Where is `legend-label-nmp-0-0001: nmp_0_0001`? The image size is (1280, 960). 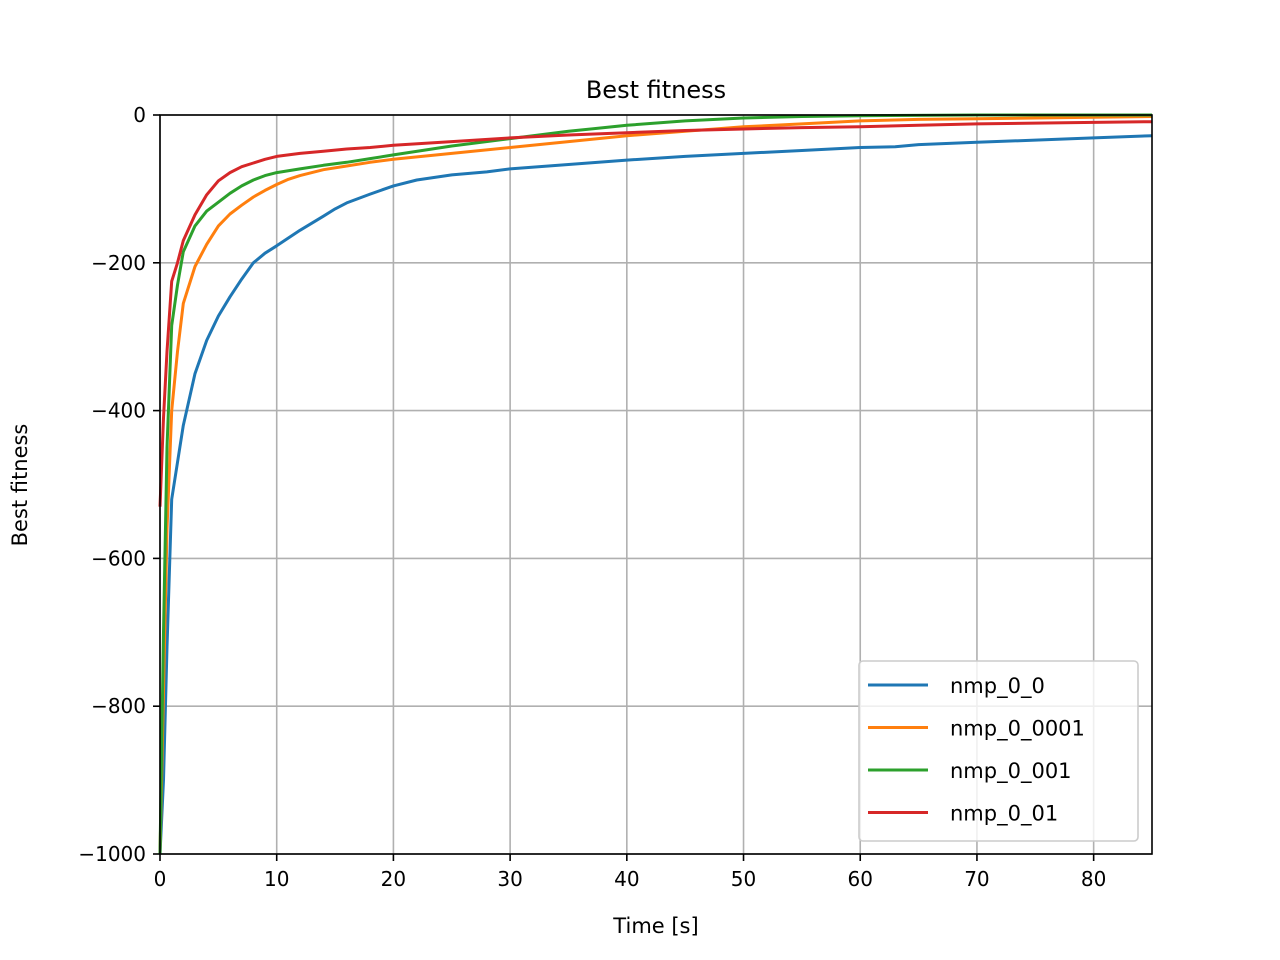 legend-label-nmp-0-0001: nmp_0_0001 is located at coordinates (1017, 729).